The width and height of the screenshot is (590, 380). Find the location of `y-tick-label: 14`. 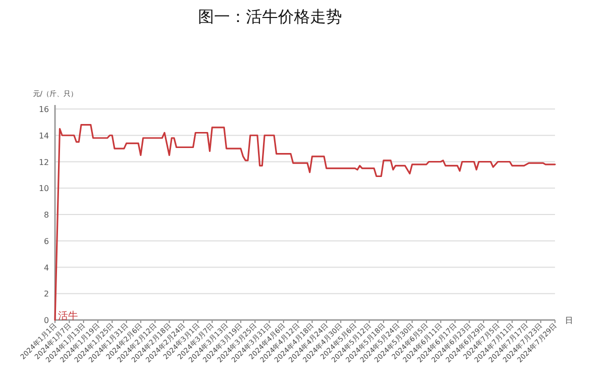

y-tick-label: 14 is located at coordinates (43, 135).